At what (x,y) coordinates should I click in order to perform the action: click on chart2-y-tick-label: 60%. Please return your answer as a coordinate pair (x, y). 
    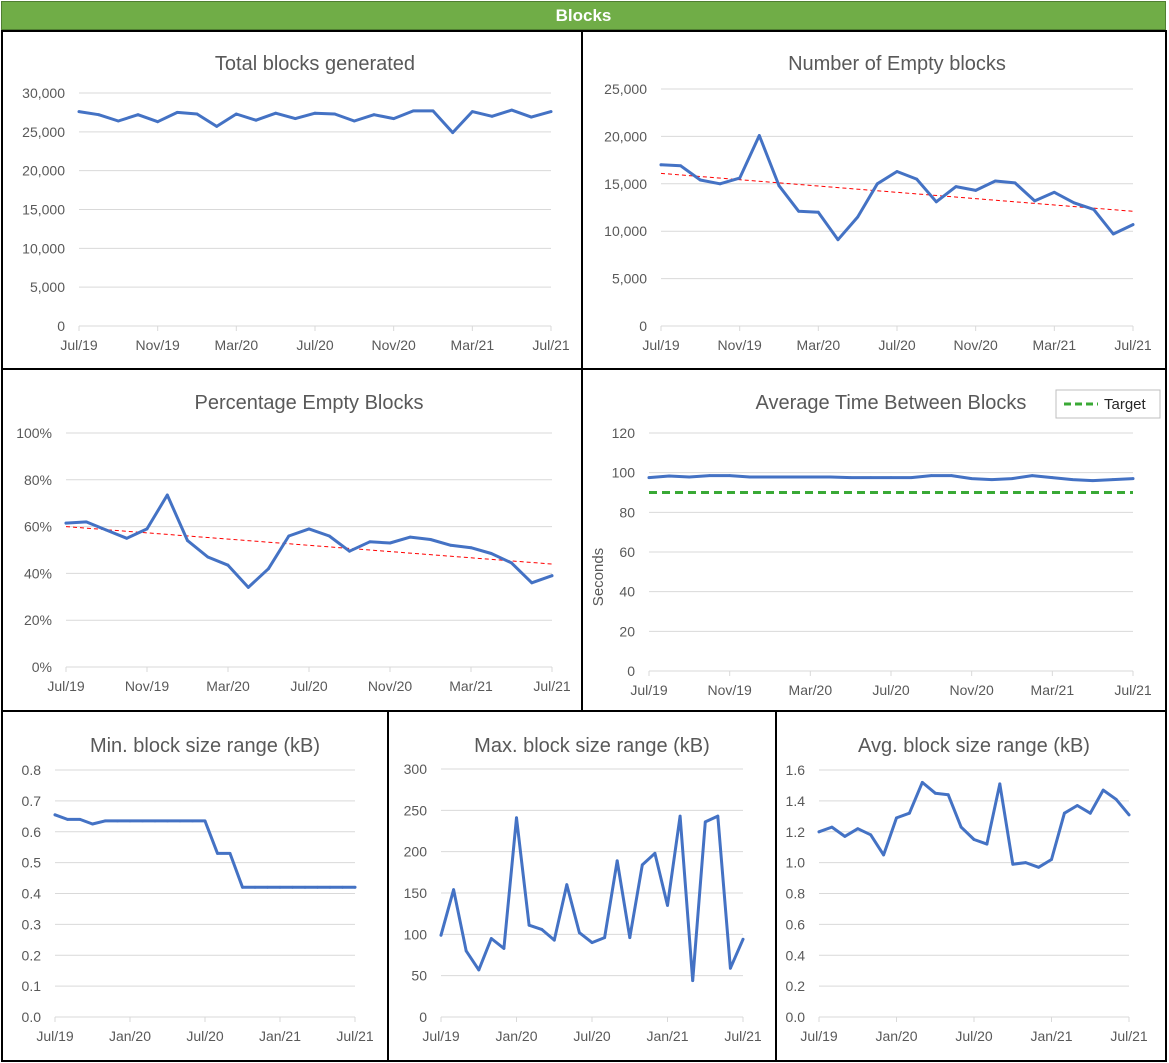
    Looking at the image, I should click on (38, 527).